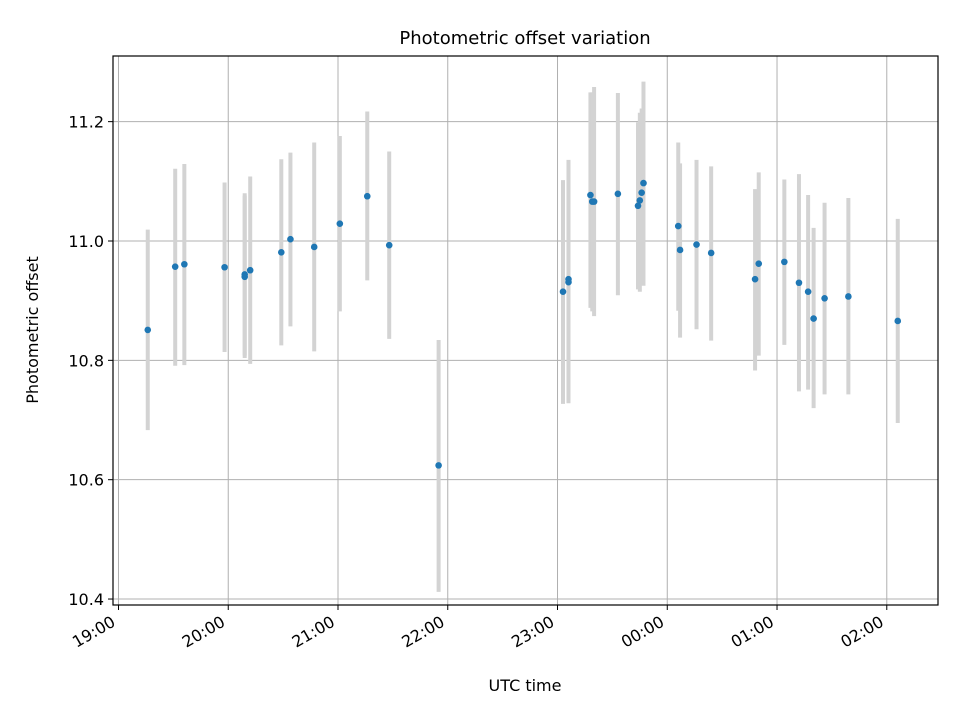 The image size is (960, 720). I want to click on y-tick-label: 10.8, so click(86, 360).